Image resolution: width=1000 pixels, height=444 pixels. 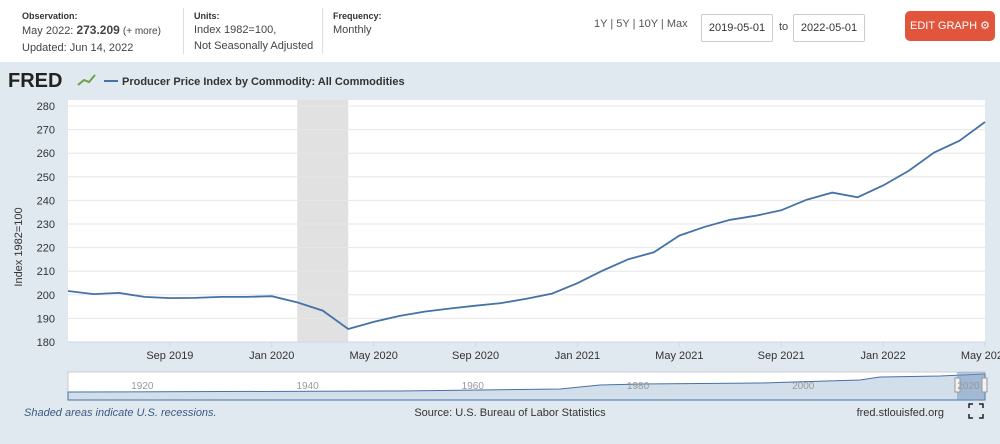 What do you see at coordinates (19, 246) in the screenshot?
I see `y-axis-title: Index 1982=100` at bounding box center [19, 246].